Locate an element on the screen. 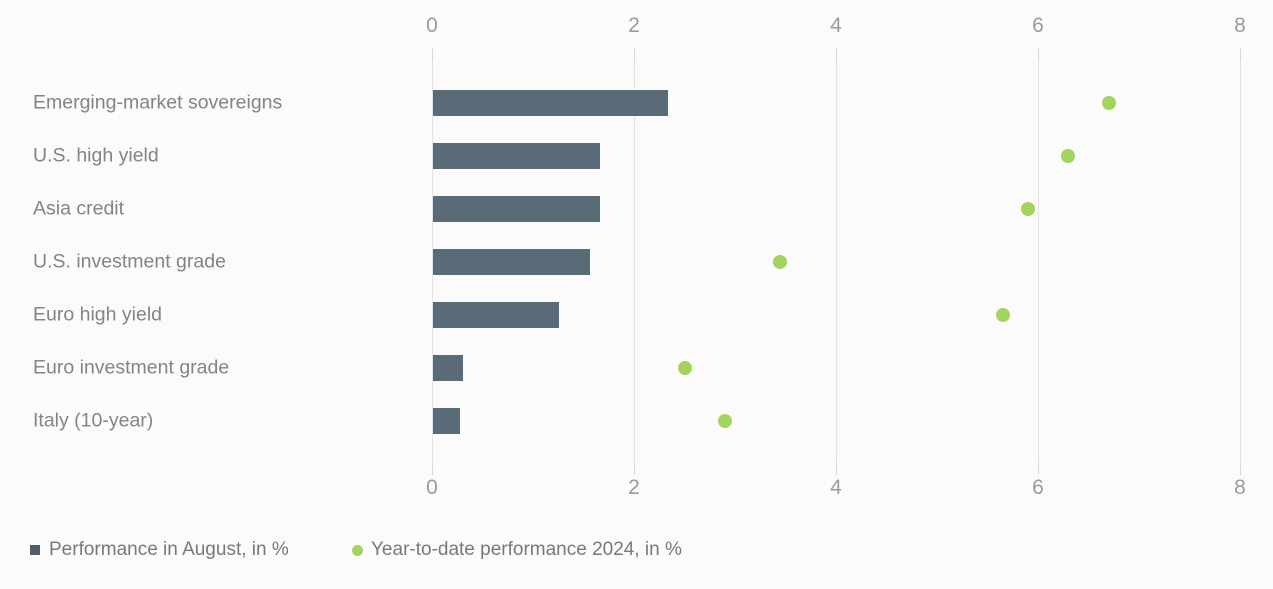  category-label: Asia credit is located at coordinates (79, 208).